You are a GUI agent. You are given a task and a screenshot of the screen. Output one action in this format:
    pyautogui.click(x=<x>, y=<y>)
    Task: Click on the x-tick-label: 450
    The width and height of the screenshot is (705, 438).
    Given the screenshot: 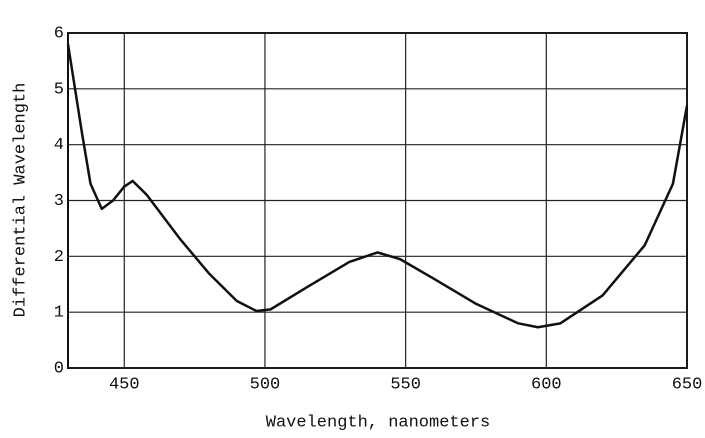 What is the action you would take?
    pyautogui.click(x=124, y=384)
    